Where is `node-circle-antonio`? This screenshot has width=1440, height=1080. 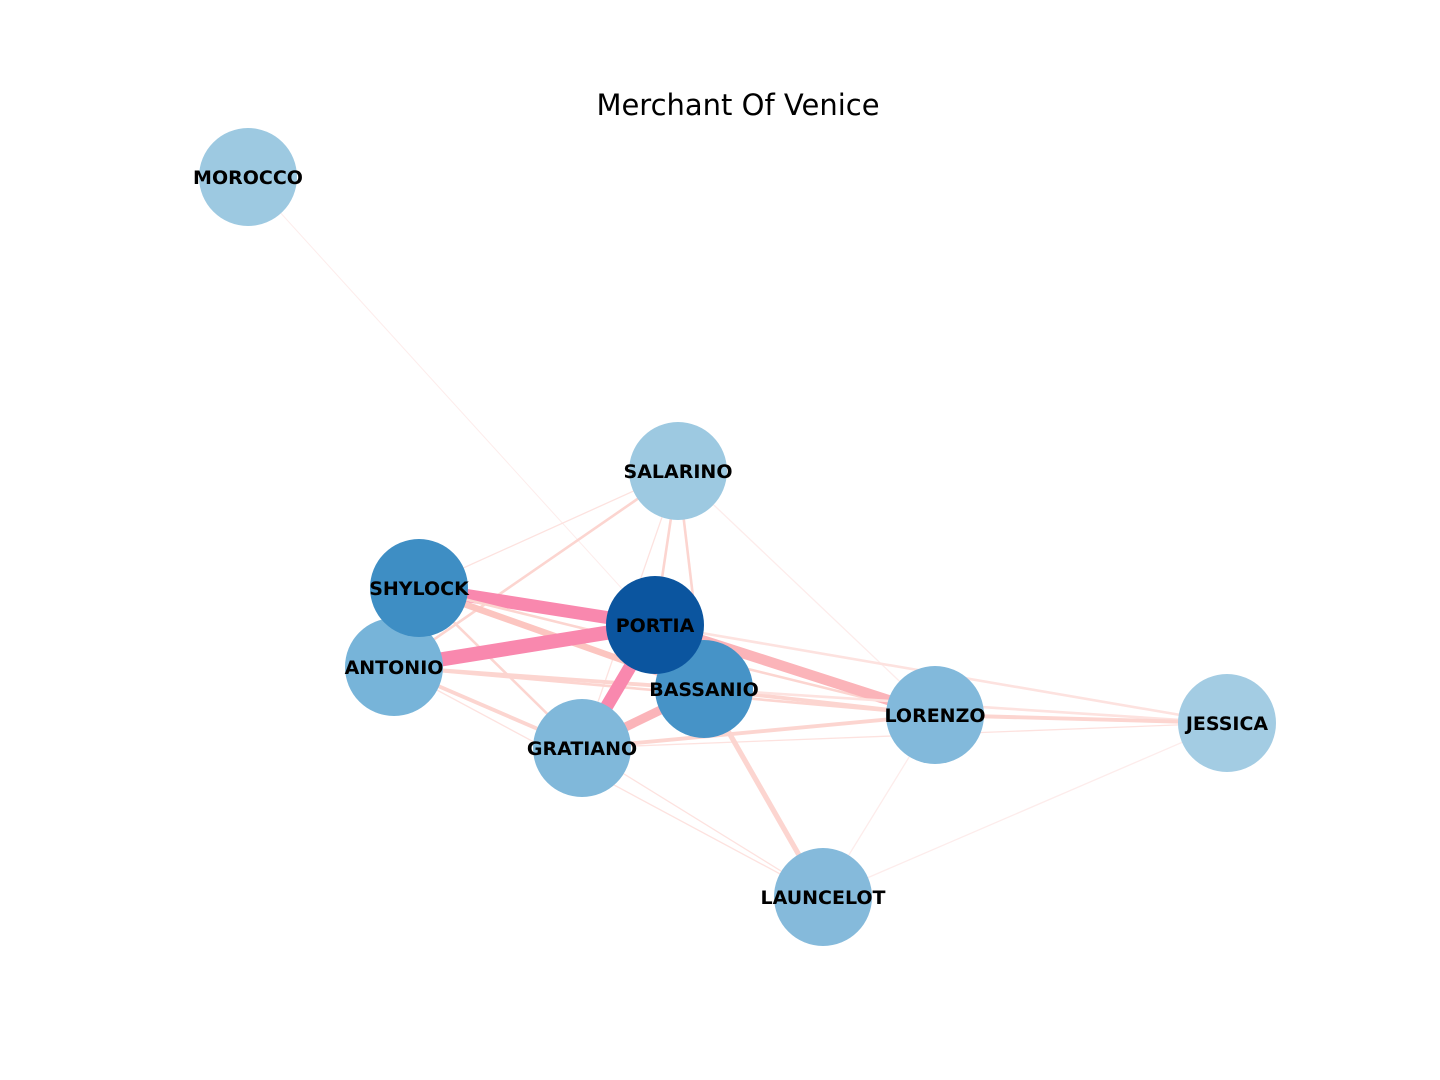 node-circle-antonio is located at coordinates (394, 667).